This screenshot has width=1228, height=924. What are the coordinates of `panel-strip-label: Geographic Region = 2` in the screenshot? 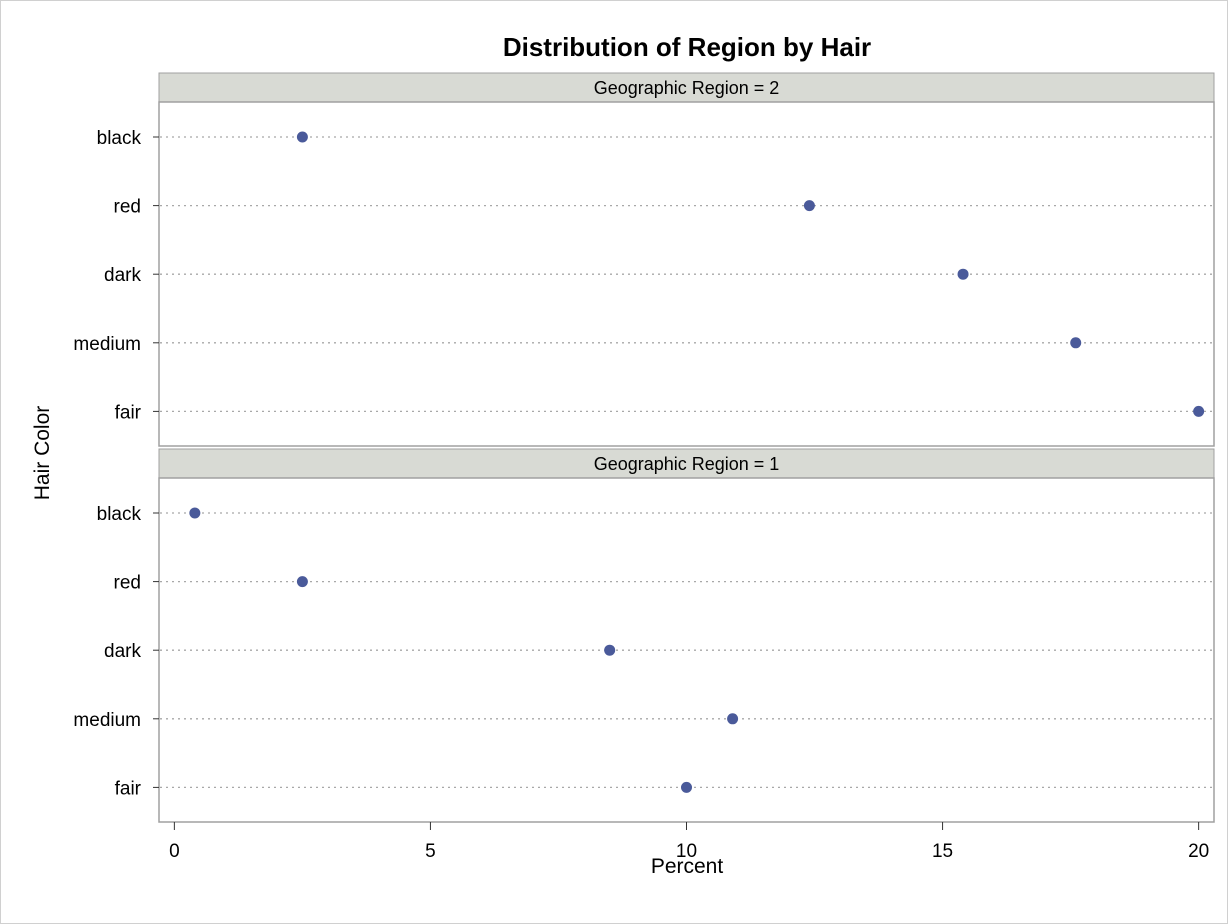 It's located at (687, 88).